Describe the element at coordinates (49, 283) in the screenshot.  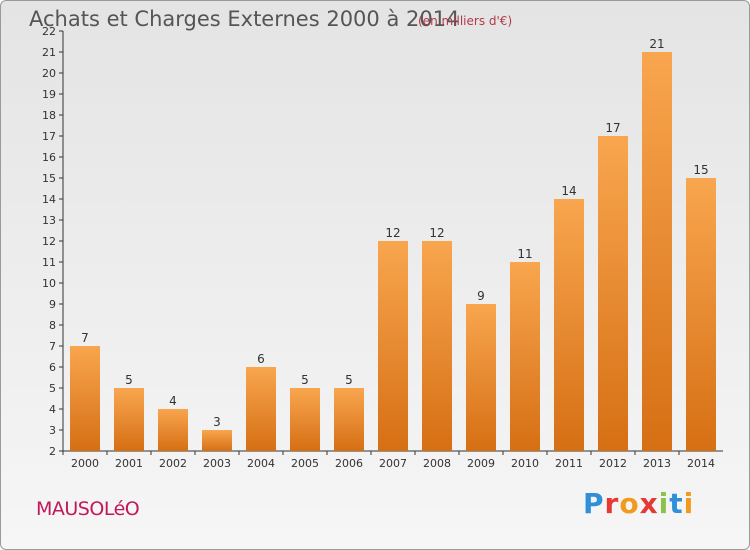
I see `y-tick-label: 10` at that location.